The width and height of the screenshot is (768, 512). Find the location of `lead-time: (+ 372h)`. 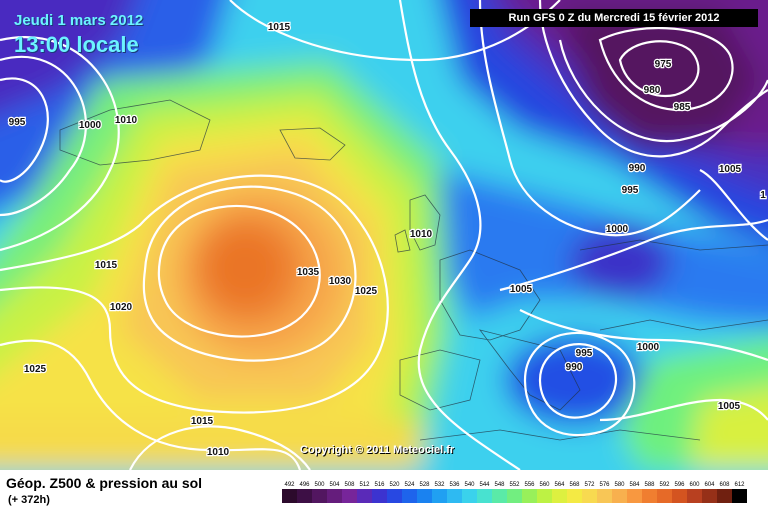

lead-time: (+ 372h) is located at coordinates (29, 500).